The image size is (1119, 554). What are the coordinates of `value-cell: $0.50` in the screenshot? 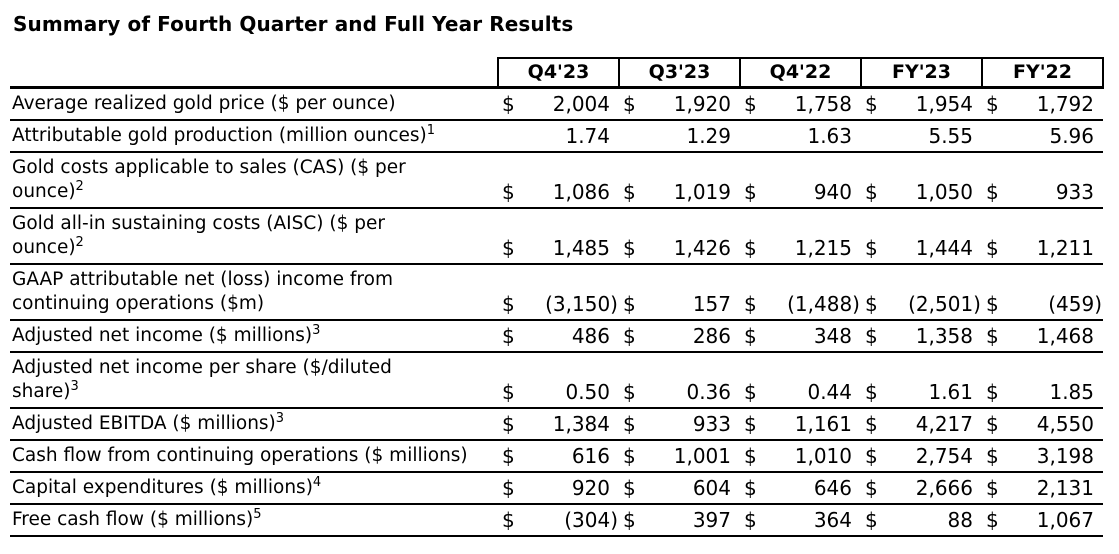 It's located at (558, 380).